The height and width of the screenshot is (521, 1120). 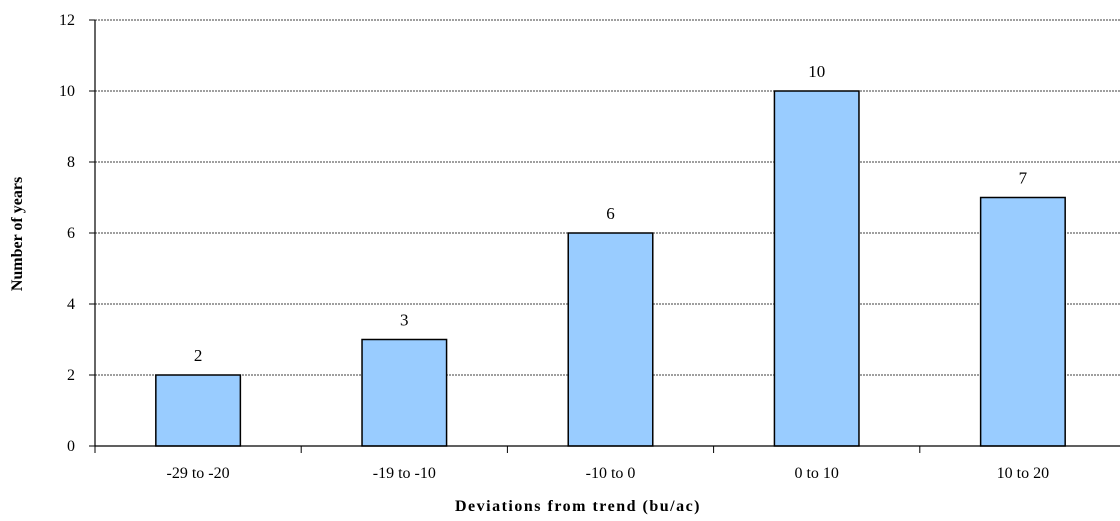 What do you see at coordinates (71, 446) in the screenshot?
I see `y-tick-label: 0` at bounding box center [71, 446].